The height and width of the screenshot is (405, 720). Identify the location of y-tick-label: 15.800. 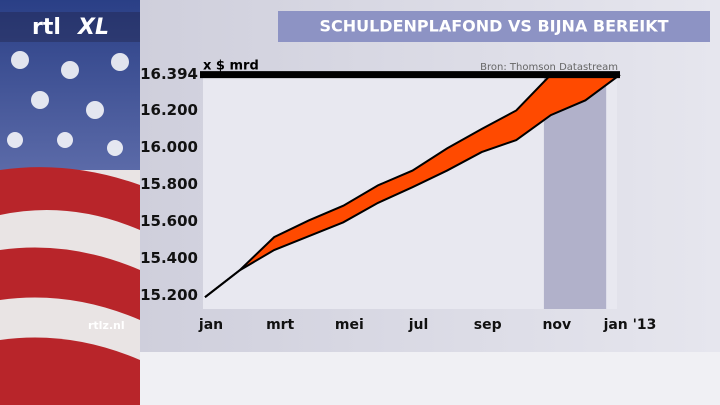
(169, 184).